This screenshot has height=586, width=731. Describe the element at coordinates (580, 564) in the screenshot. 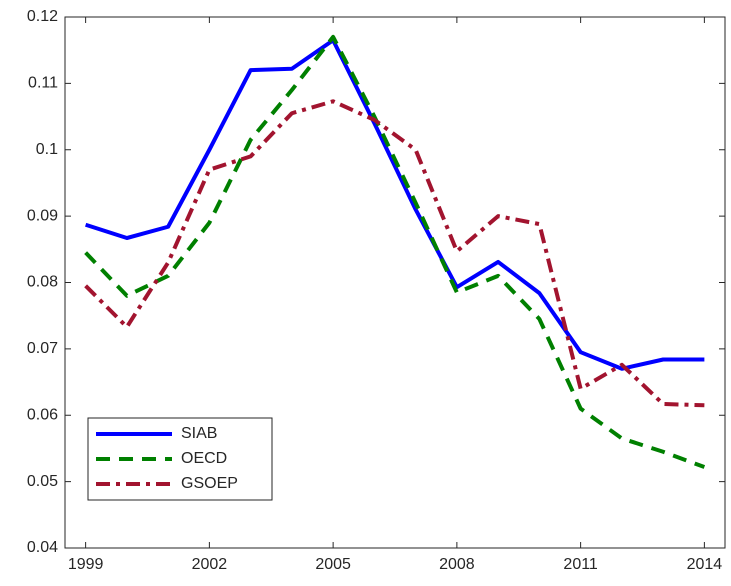

I see `x-tick-label: 2011` at that location.